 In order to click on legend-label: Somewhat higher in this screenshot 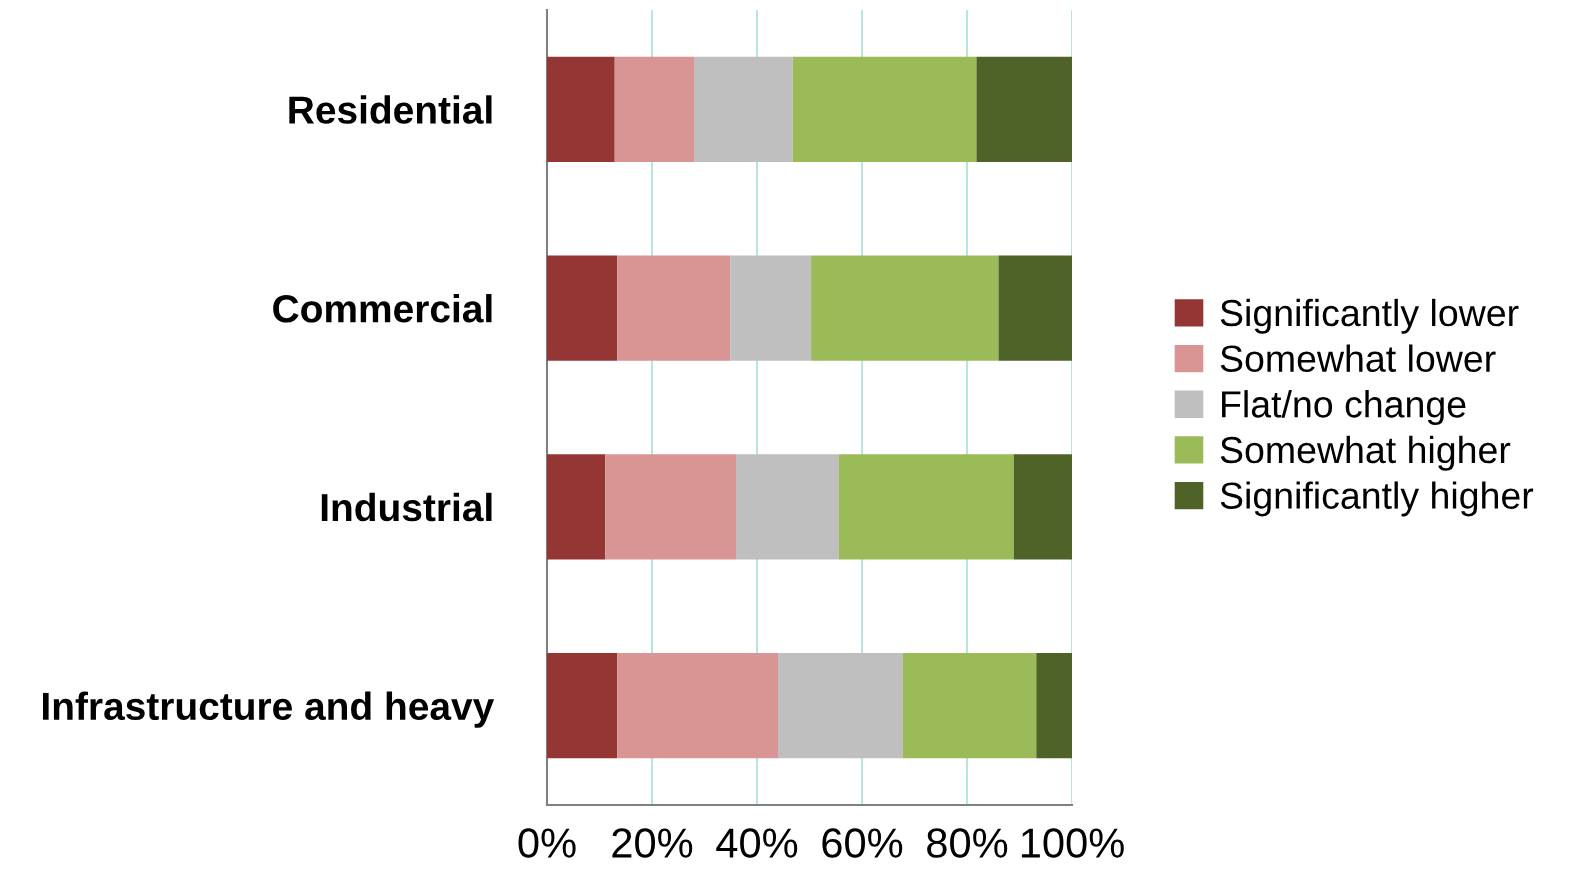, I will do `click(1365, 453)`.